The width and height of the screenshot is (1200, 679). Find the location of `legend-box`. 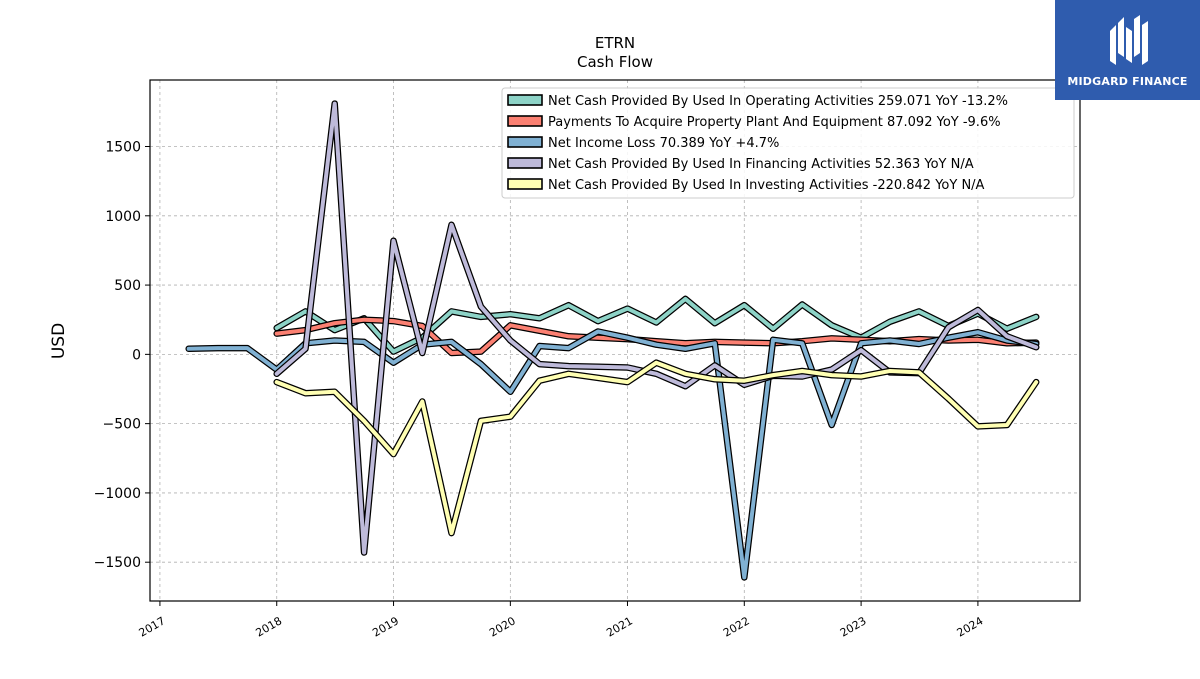

legend-box is located at coordinates (788, 143).